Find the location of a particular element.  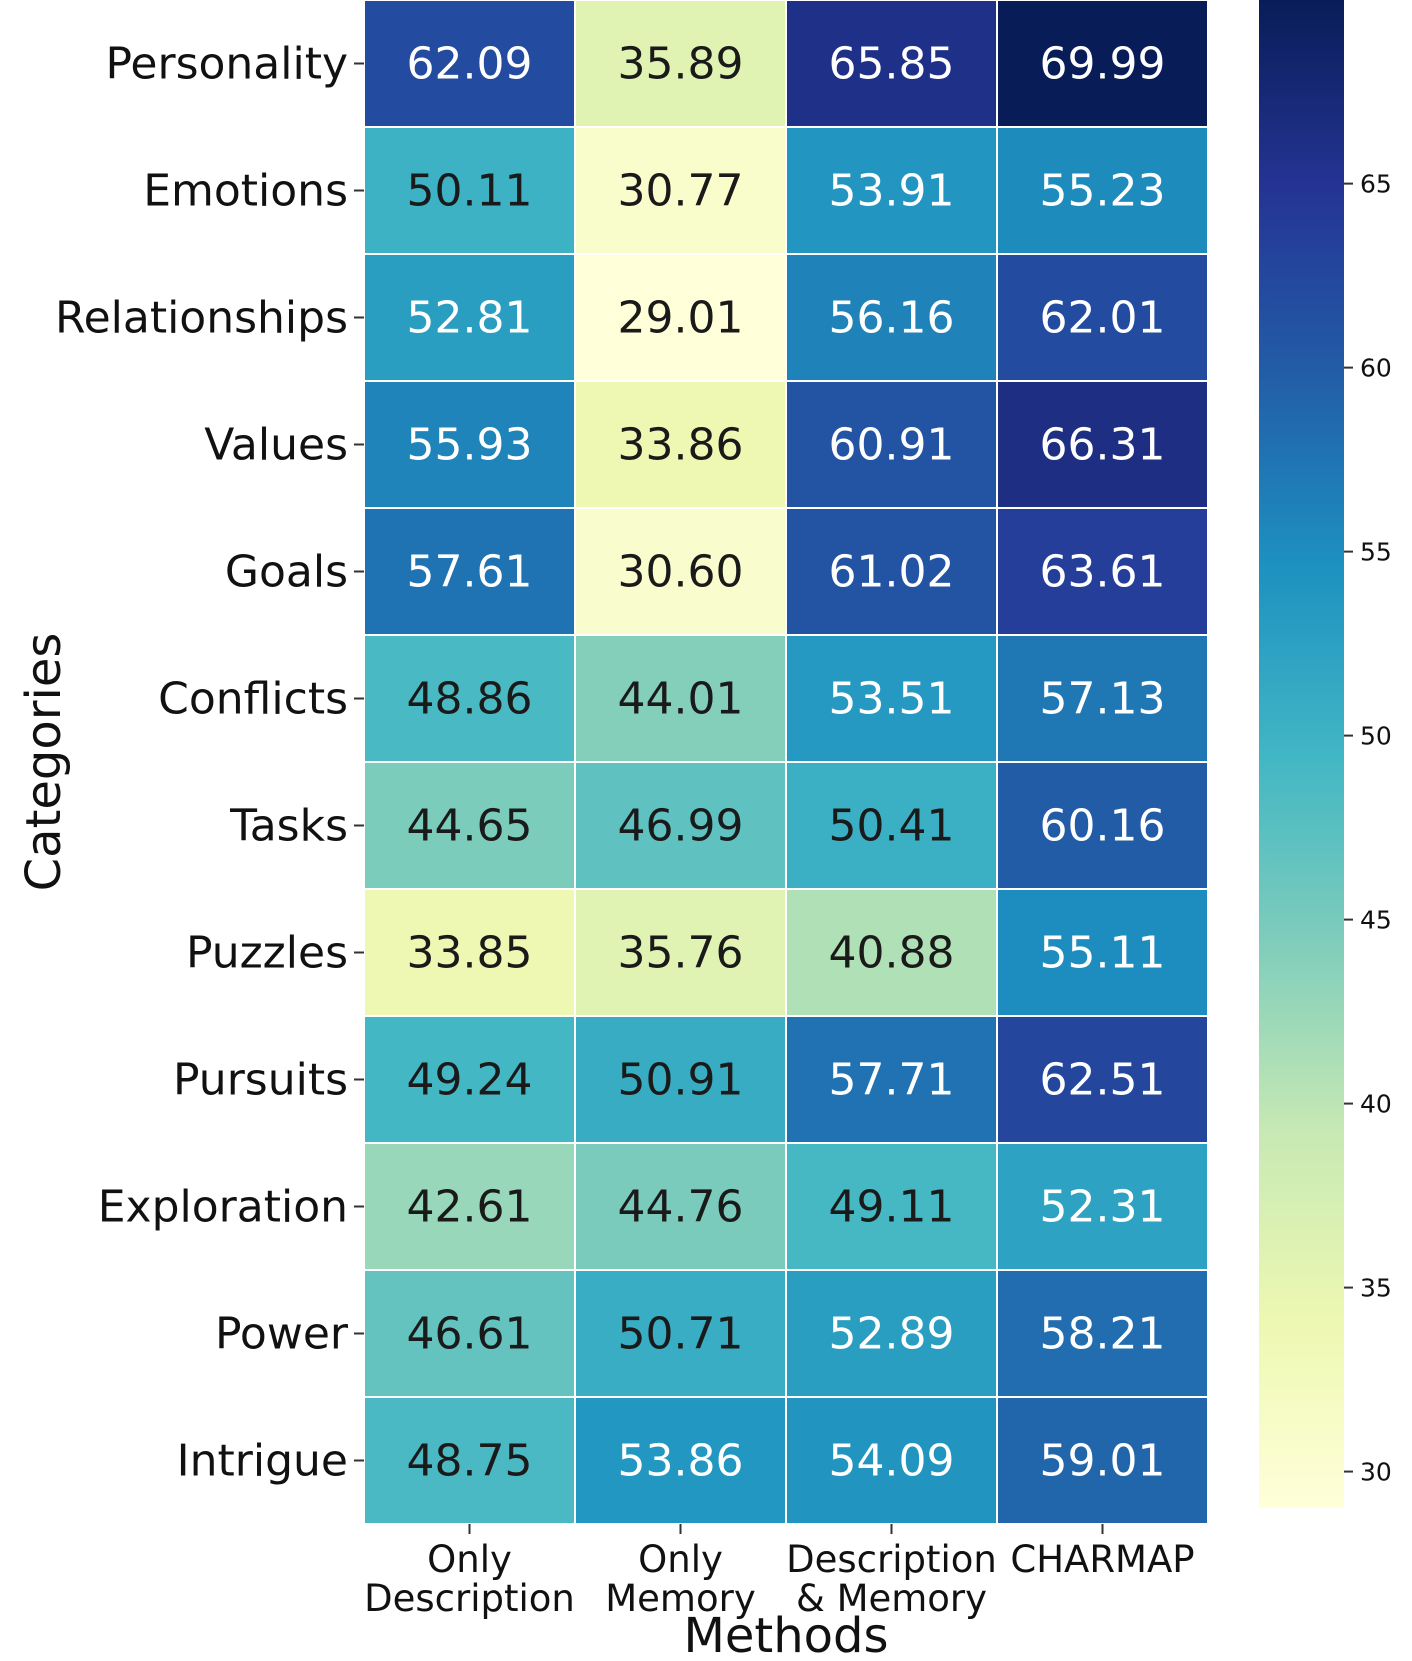

cell-value-label: 69.99 is located at coordinates (1103, 64).